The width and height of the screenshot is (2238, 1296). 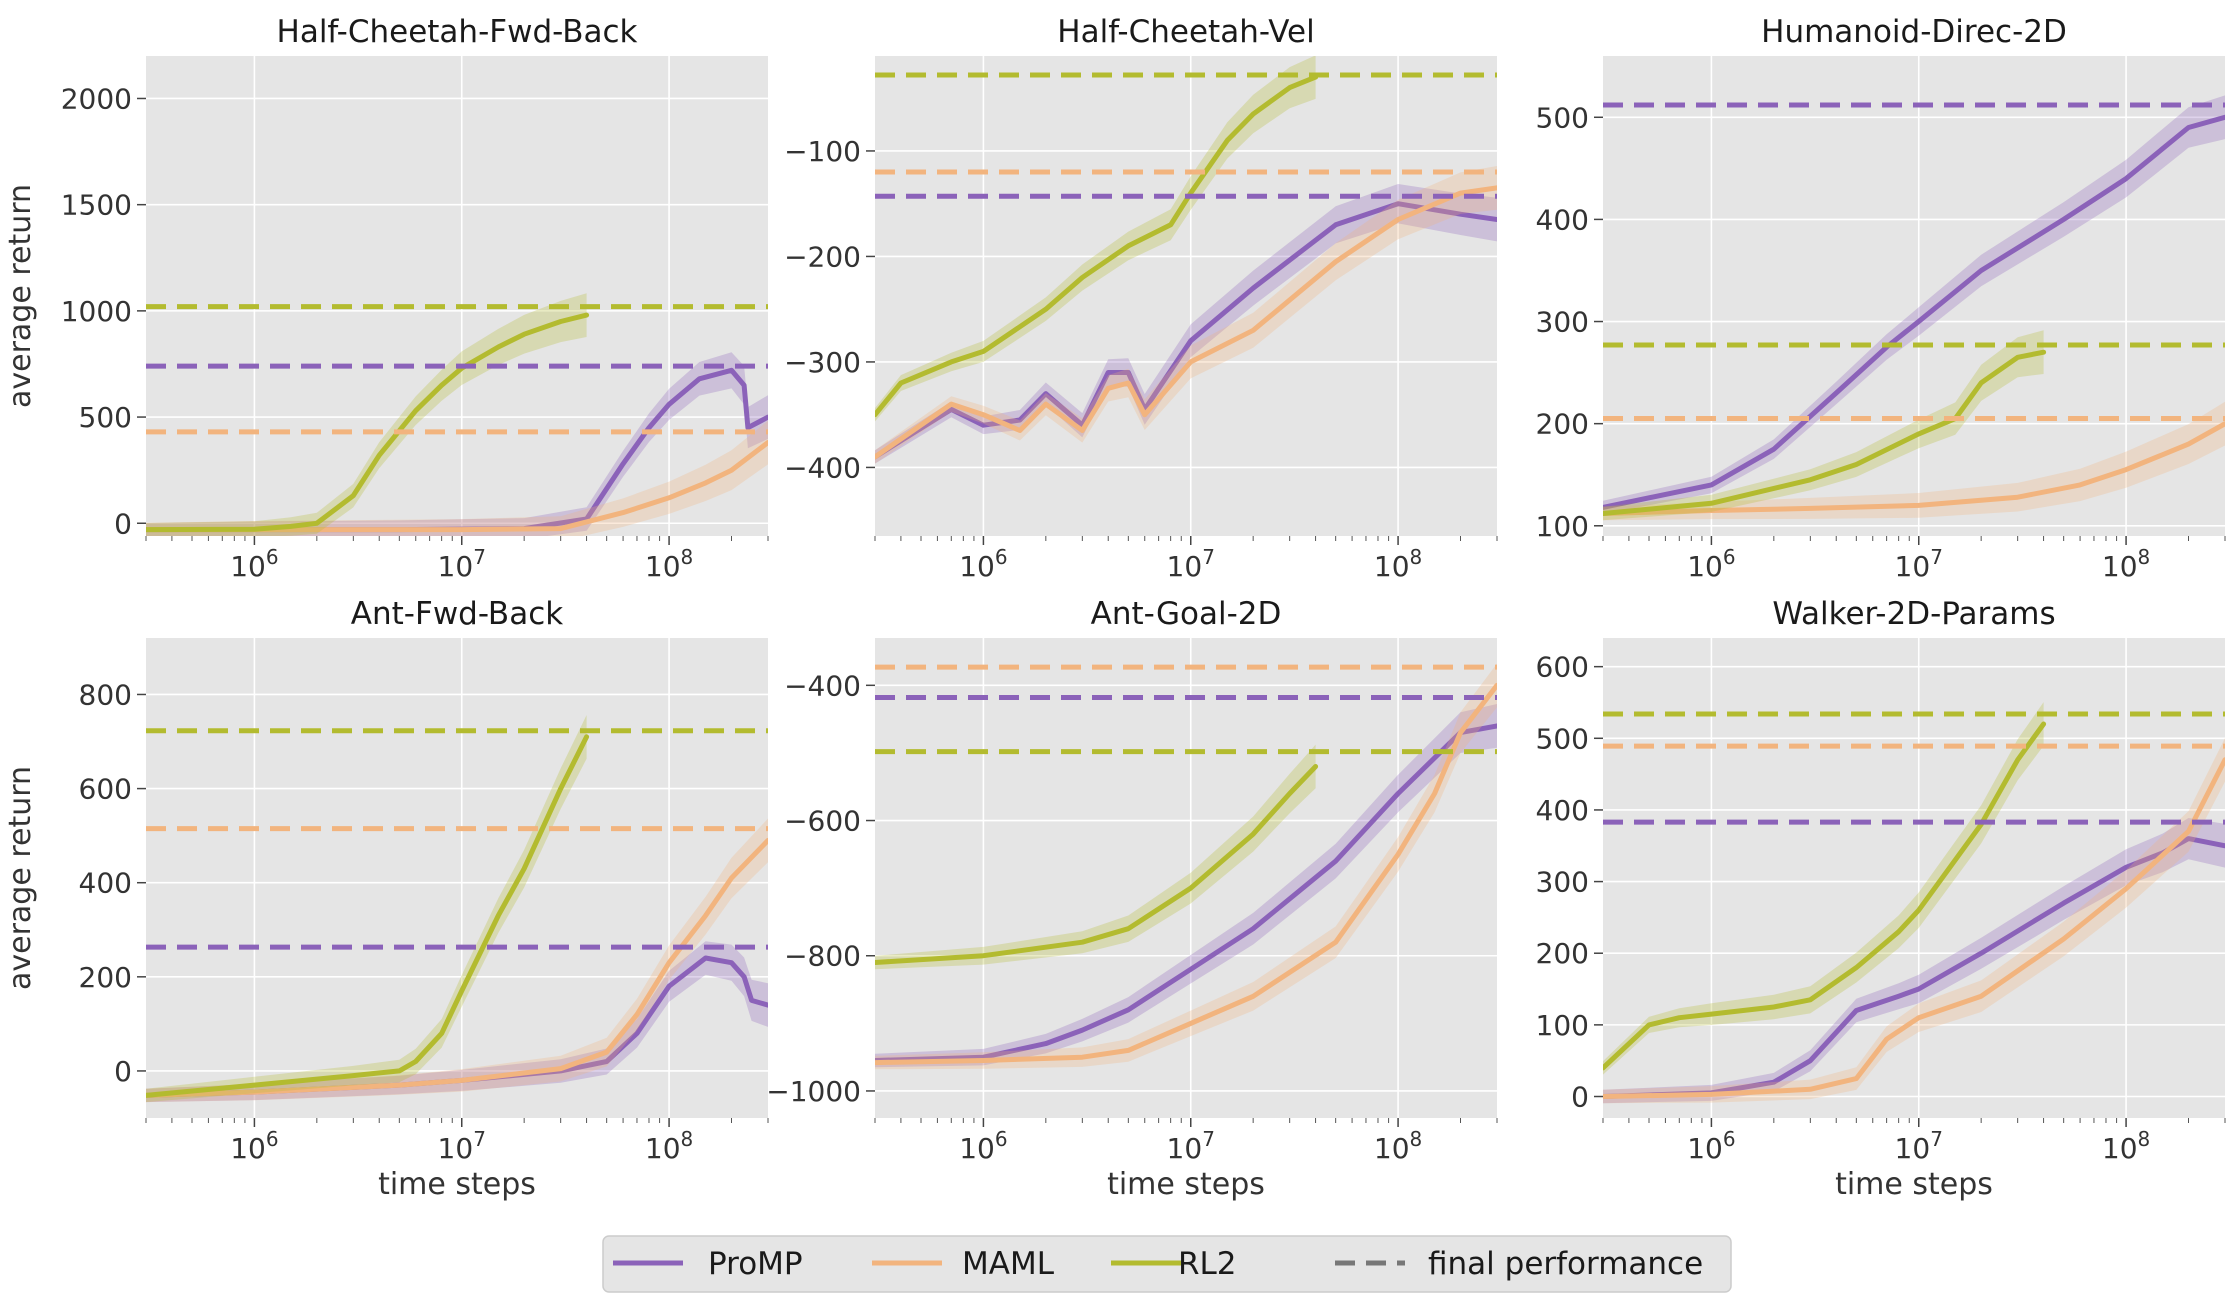 What do you see at coordinates (1562, 882) in the screenshot?
I see `y-tick-label: 300` at bounding box center [1562, 882].